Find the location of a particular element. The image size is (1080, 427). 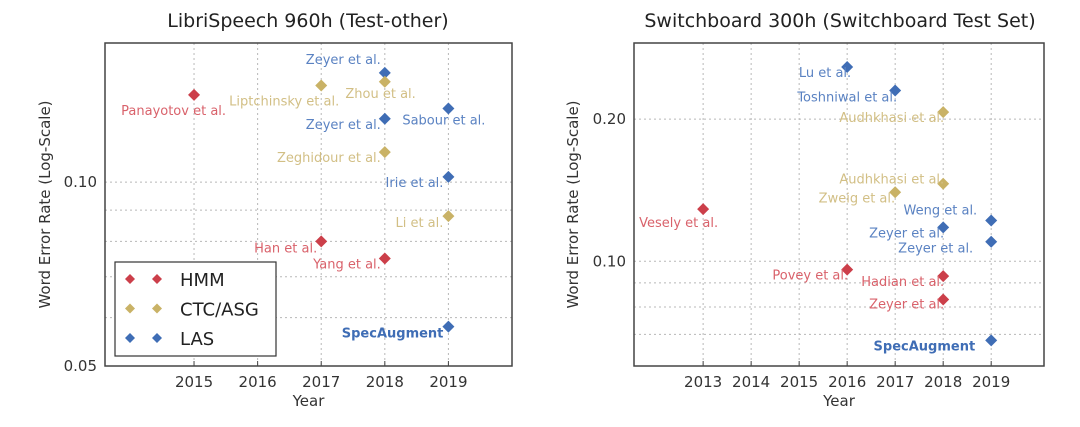

y-tick-label: 0.05 is located at coordinates (80, 366).